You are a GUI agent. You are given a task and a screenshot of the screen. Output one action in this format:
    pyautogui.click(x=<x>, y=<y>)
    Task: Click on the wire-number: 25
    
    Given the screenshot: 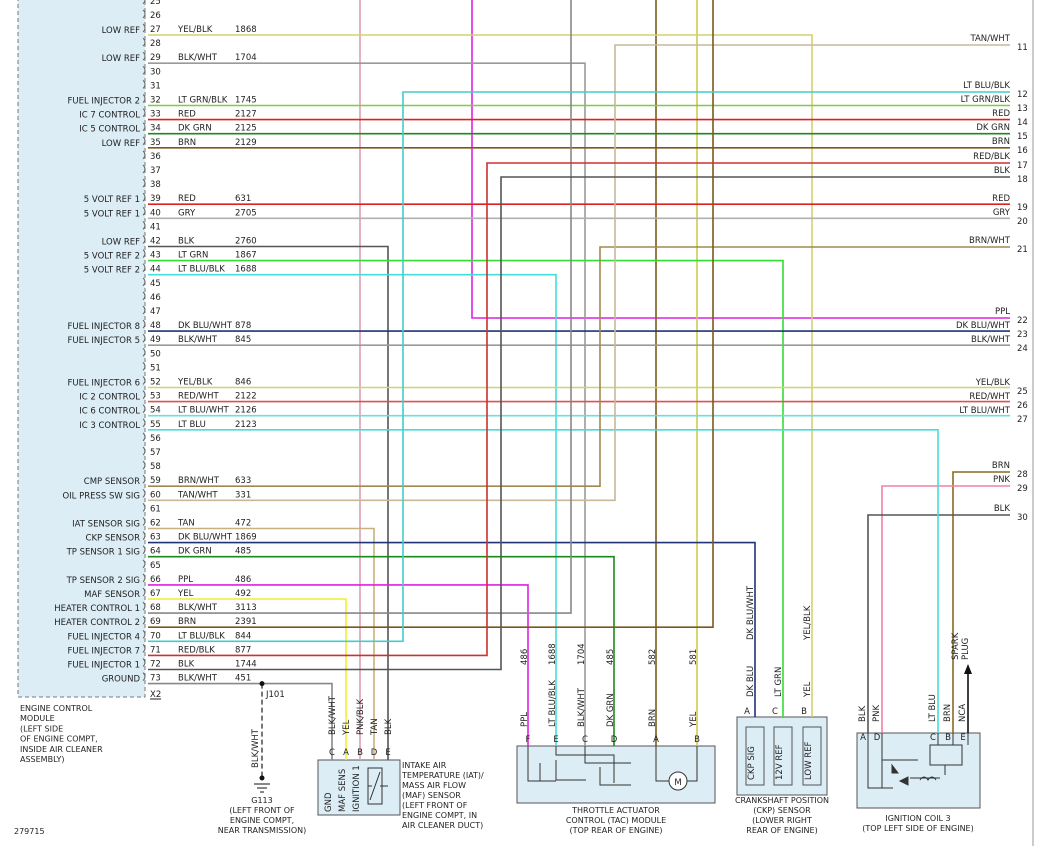 What is the action you would take?
    pyautogui.click(x=1022, y=392)
    